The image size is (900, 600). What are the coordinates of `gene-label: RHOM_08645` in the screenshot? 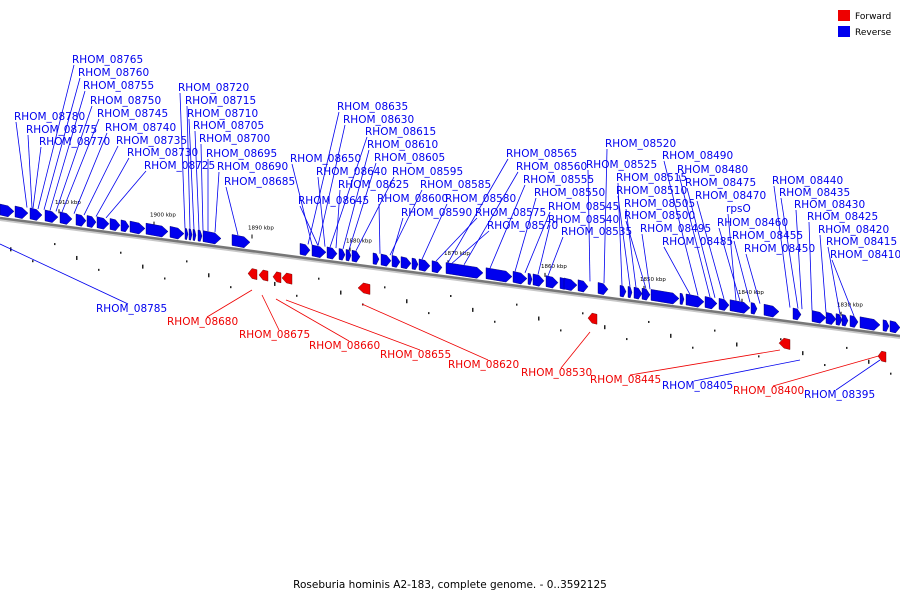 It's located at (333, 201).